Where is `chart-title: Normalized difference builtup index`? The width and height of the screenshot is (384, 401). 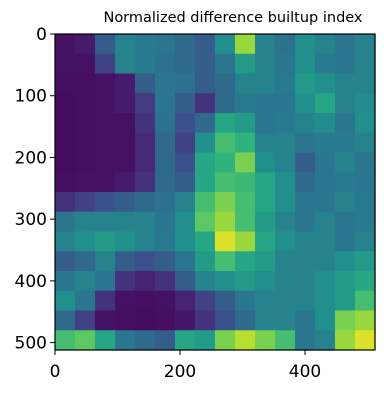 chart-title: Normalized difference builtup index is located at coordinates (232, 18).